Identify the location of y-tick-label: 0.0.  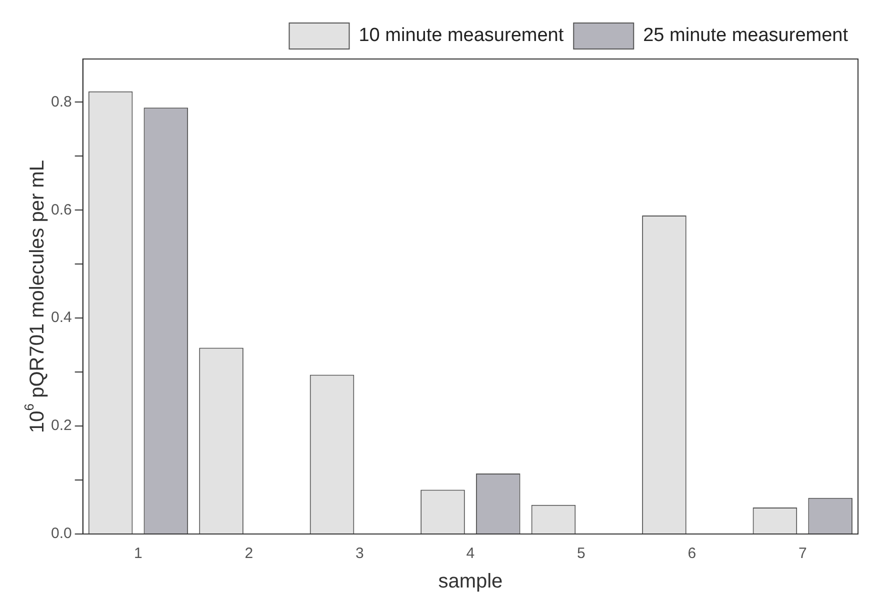
(61, 533).